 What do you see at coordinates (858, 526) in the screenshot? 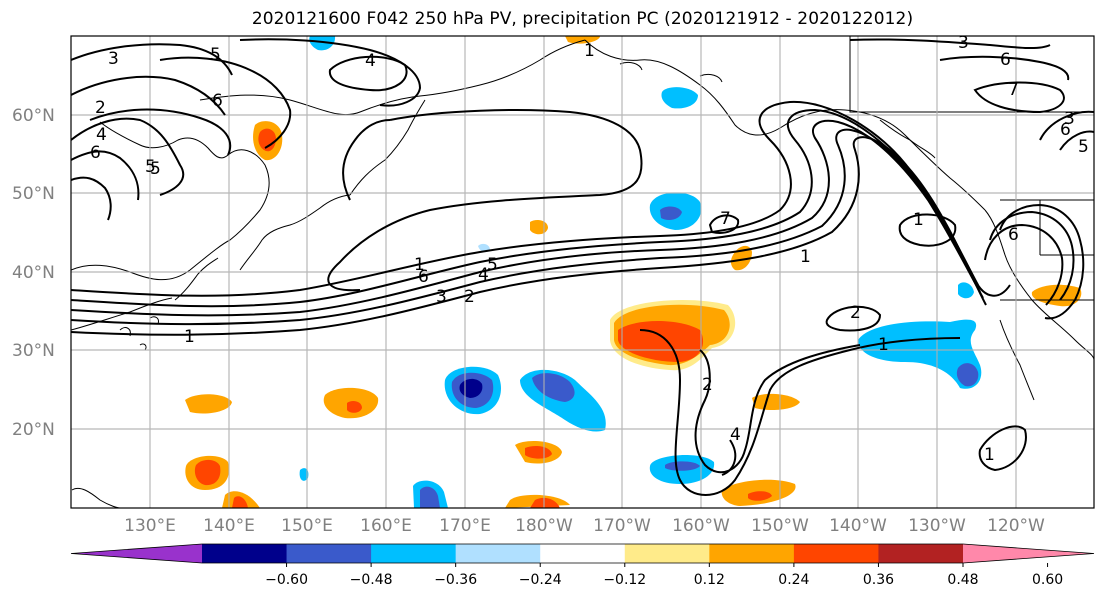
I see `lon-label: 140°W` at bounding box center [858, 526].